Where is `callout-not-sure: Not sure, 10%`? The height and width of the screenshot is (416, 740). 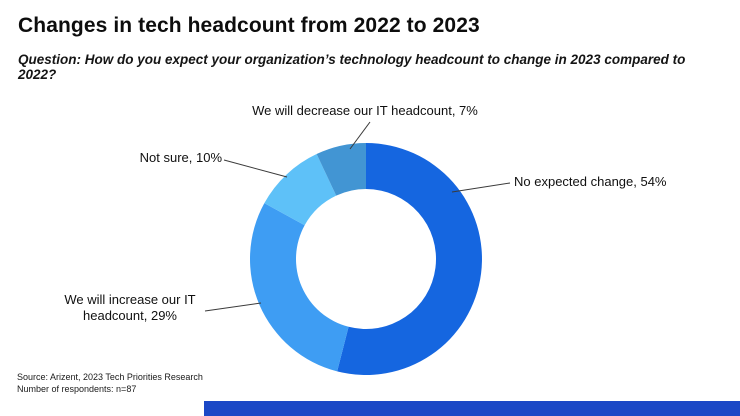
callout-not-sure: Not sure, 10% is located at coordinates (180, 157).